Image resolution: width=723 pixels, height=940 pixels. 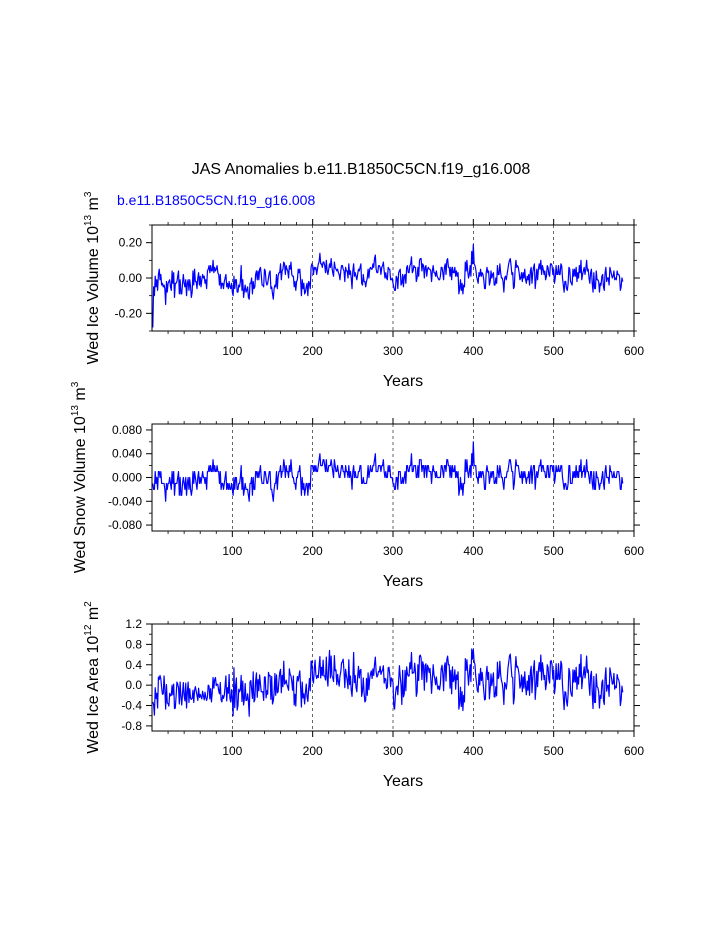 I want to click on y-axis-label-exponent: 12, so click(x=88, y=630).